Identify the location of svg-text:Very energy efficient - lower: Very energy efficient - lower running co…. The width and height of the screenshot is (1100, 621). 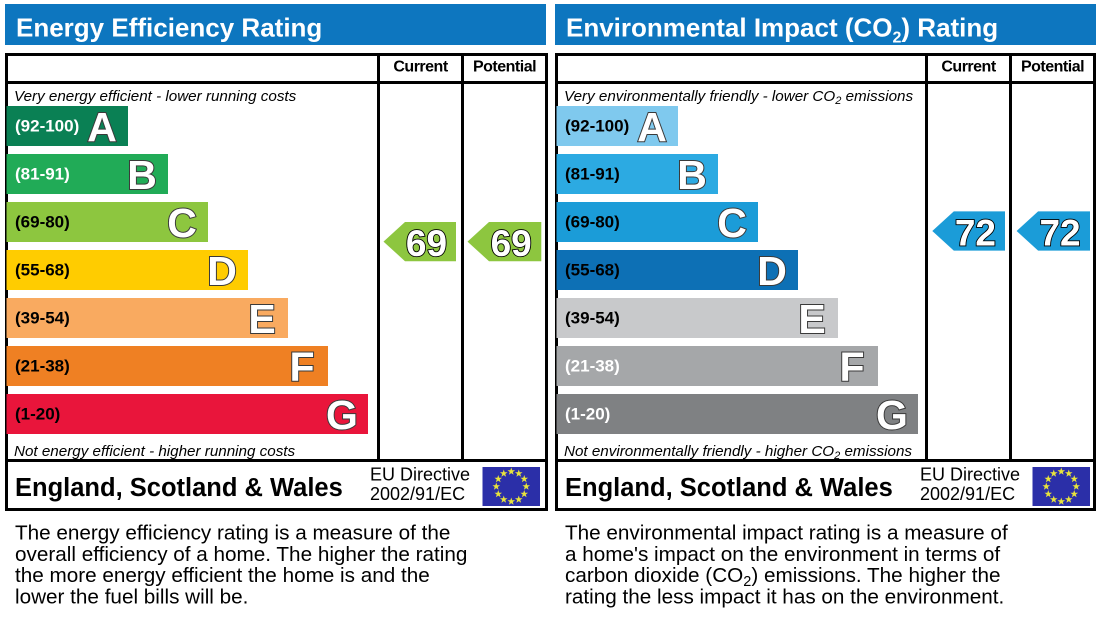
(155, 96).